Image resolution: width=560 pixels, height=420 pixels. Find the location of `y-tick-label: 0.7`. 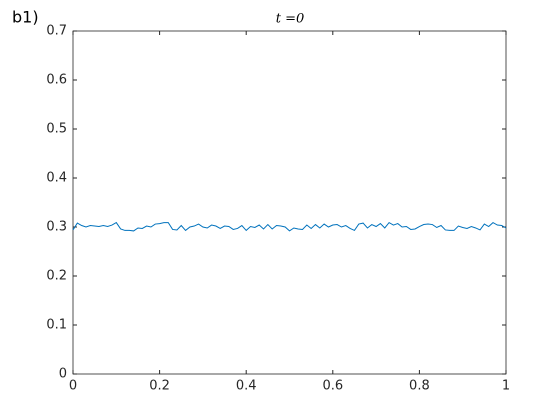

y-tick-label: 0.7 is located at coordinates (56, 31).